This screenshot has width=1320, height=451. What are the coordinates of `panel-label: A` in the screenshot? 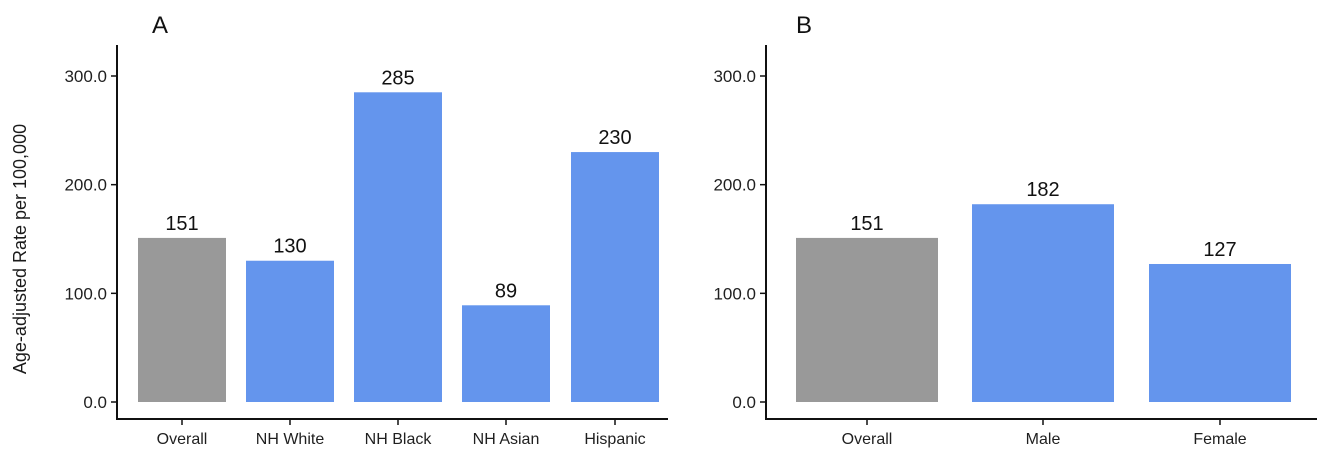 It's located at (160, 25).